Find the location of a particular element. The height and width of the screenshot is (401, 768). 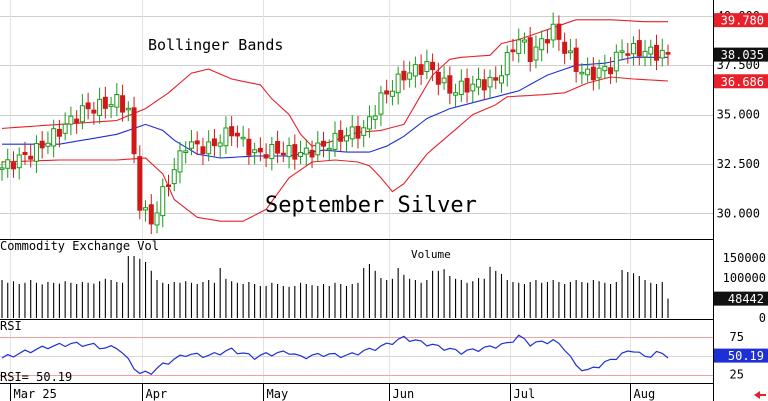

rsi-last-value-flag: 50.19 is located at coordinates (741, 355).